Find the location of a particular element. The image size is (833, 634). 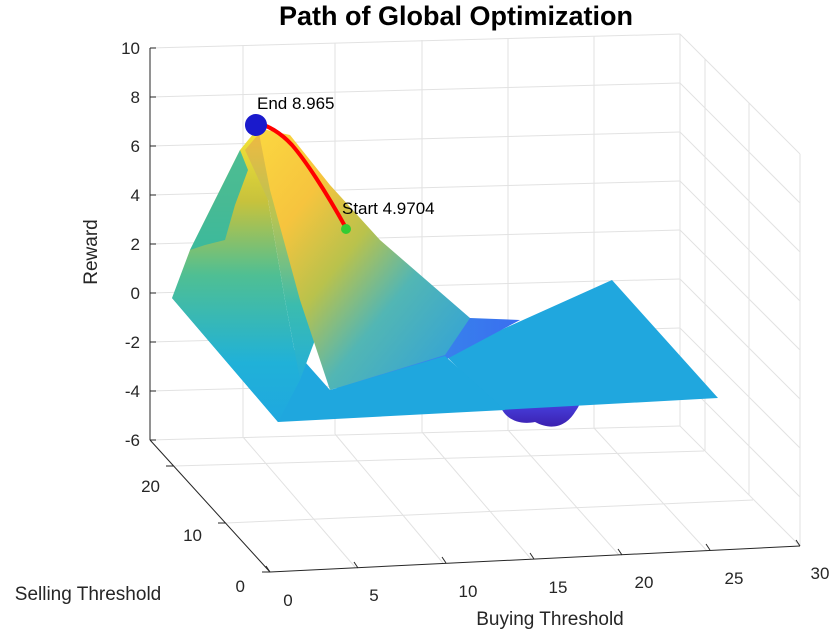

x-tick-label: 15 is located at coordinates (558, 587).